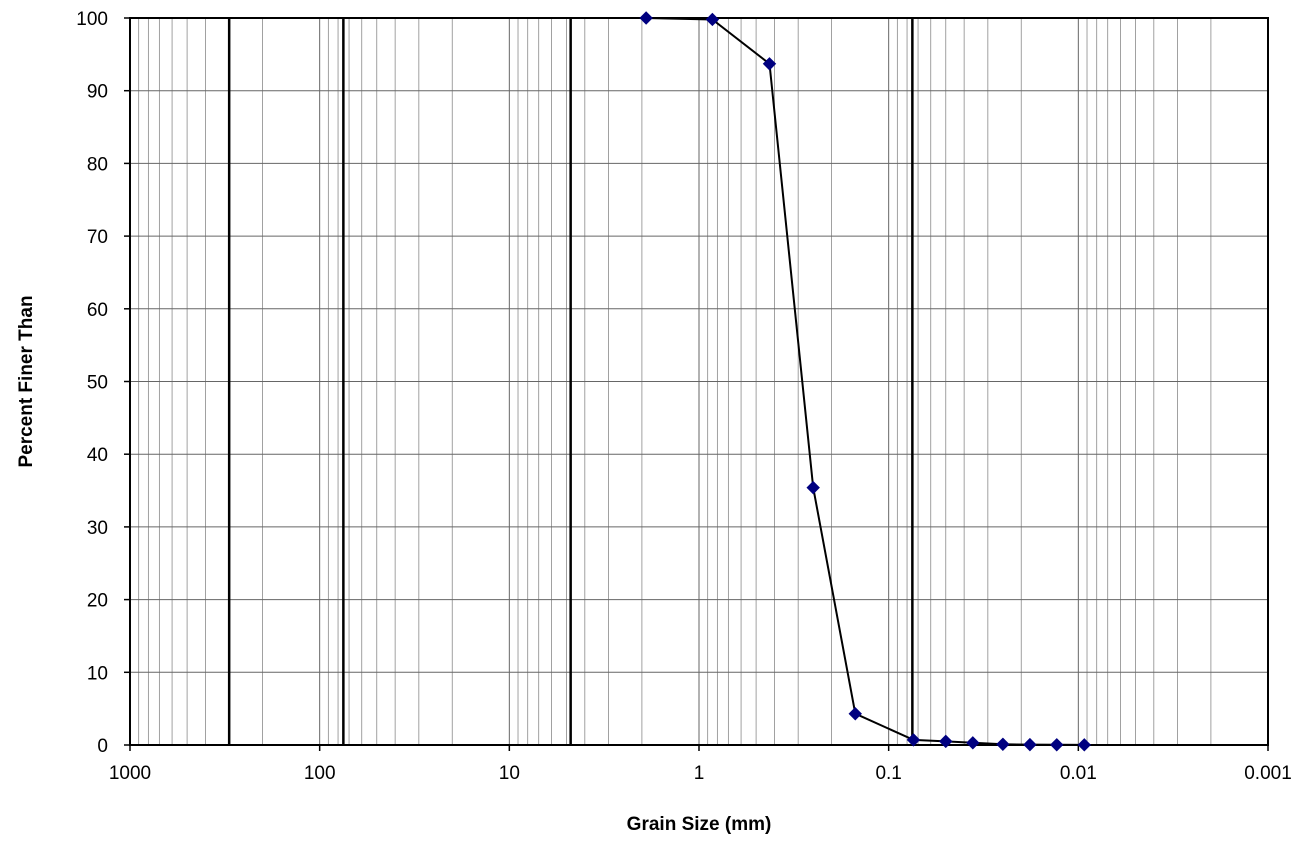 The height and width of the screenshot is (860, 1296). I want to click on y-tick-labels: 0 10 20 30 40 50 60 70 80 90 100, so click(103, 383).